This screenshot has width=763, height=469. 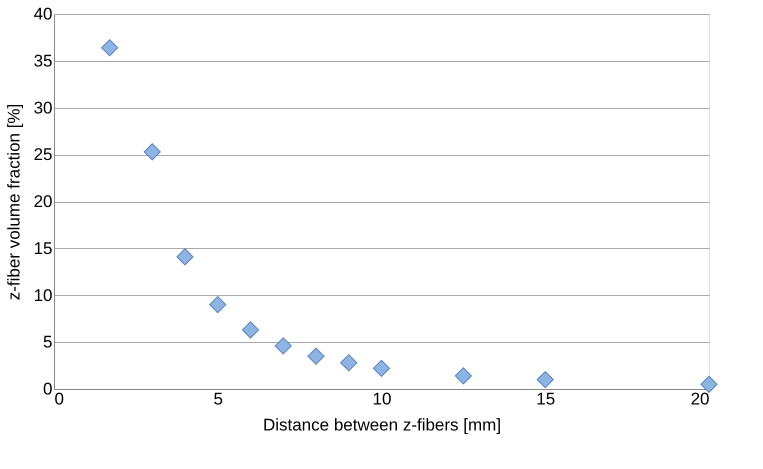 What do you see at coordinates (43, 108) in the screenshot?
I see `y-tick-label: 30` at bounding box center [43, 108].